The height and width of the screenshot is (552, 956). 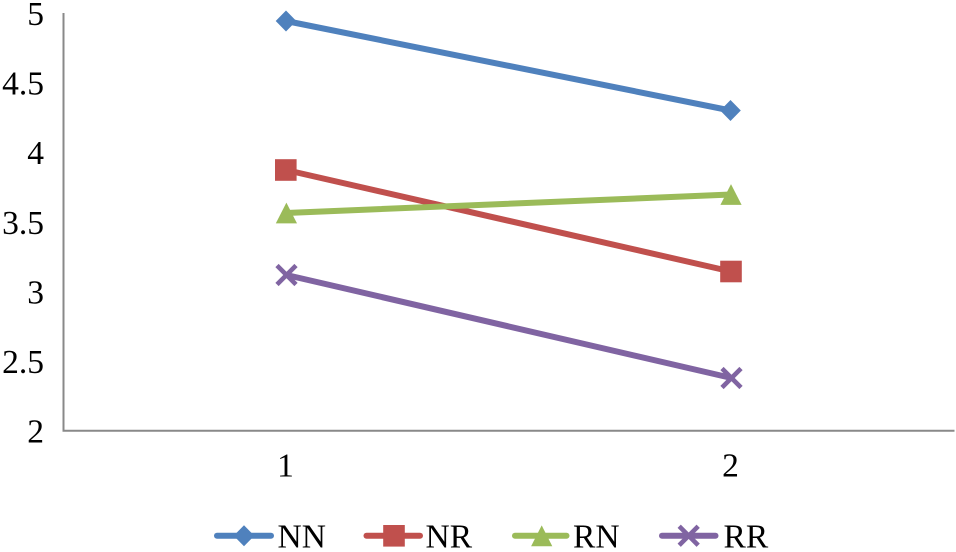 What do you see at coordinates (285, 466) in the screenshot?
I see `svg-text: 1` at bounding box center [285, 466].